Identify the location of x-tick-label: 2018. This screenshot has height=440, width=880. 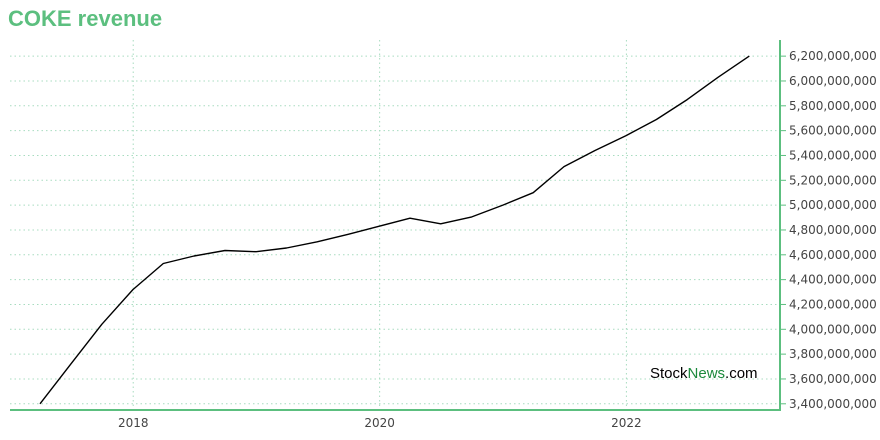
(133, 423).